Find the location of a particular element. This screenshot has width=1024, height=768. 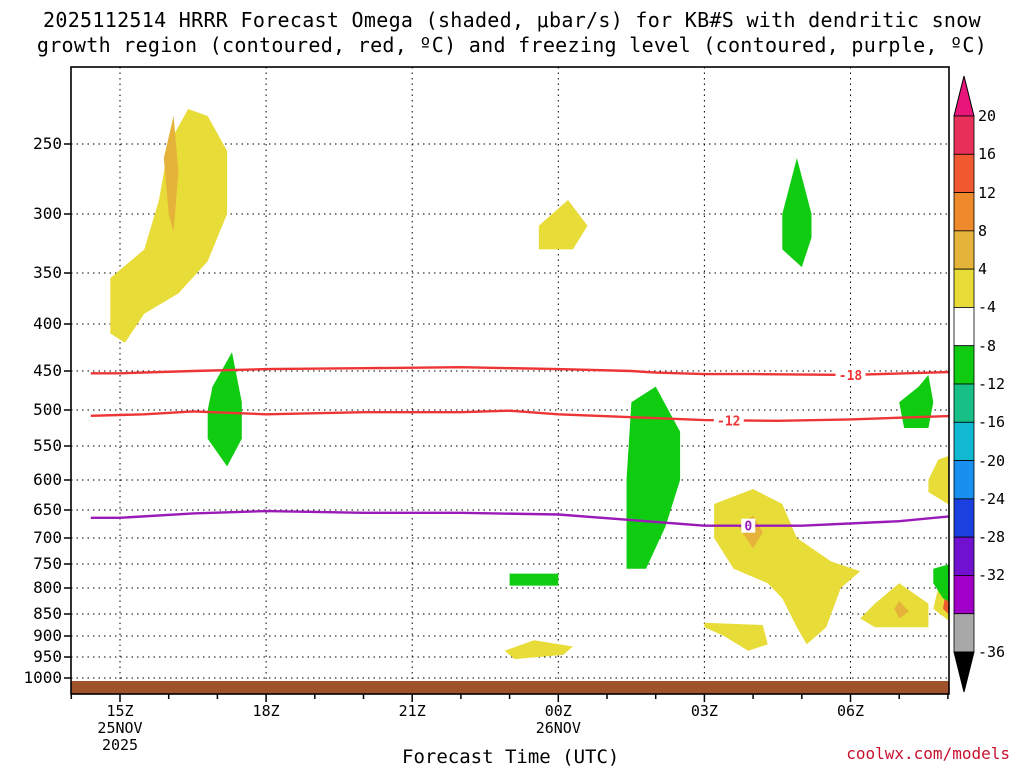

y-tick-label-450: 450 is located at coordinates (47, 370).